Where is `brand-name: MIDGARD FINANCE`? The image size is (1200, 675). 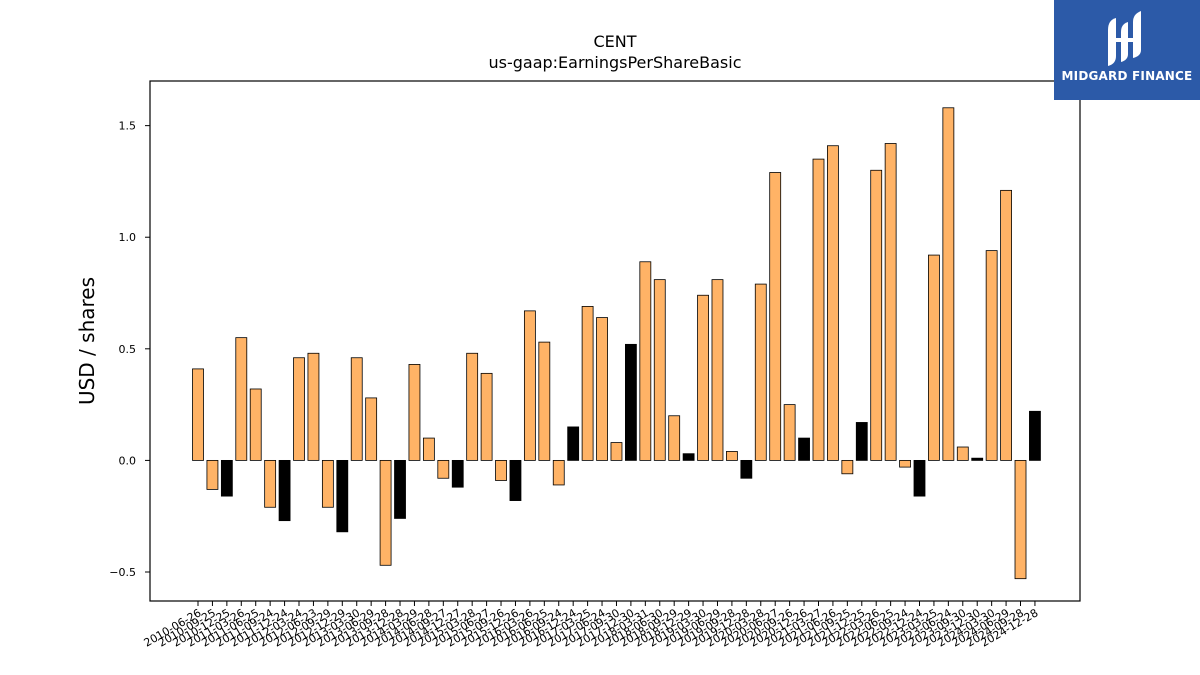 brand-name: MIDGARD FINANCE is located at coordinates (1127, 76).